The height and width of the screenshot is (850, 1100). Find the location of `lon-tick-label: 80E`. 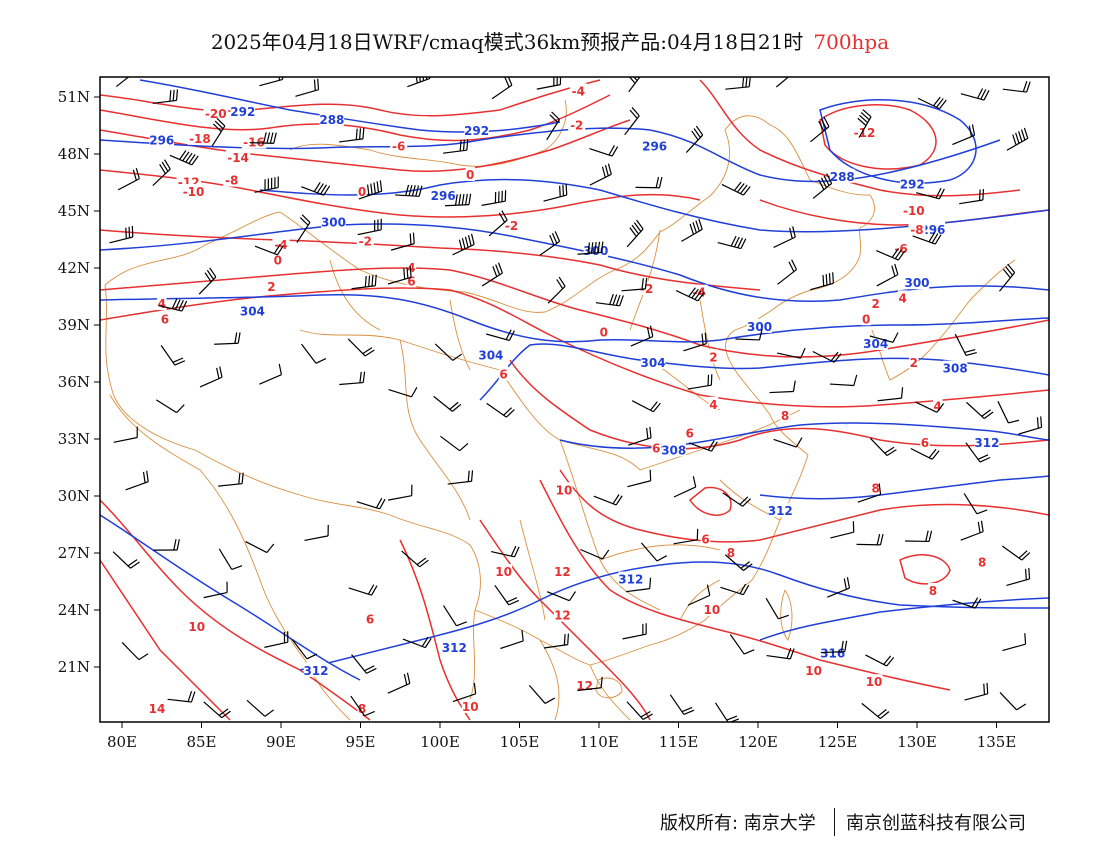

lon-tick-label: 80E is located at coordinates (122, 742).